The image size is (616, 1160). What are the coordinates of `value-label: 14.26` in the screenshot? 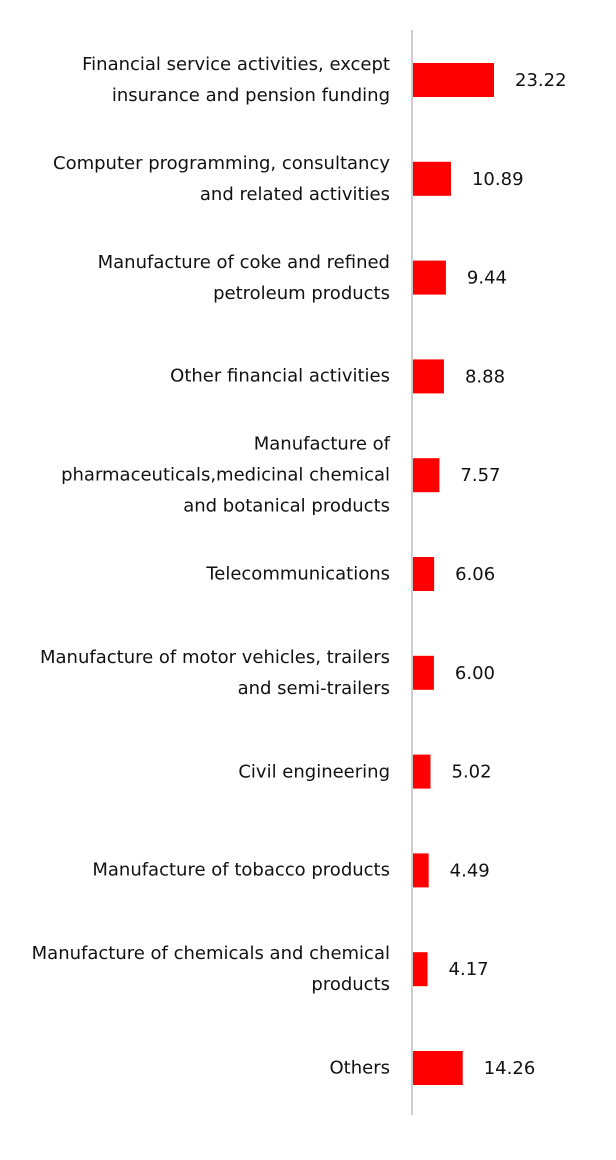 It's located at (510, 1068).